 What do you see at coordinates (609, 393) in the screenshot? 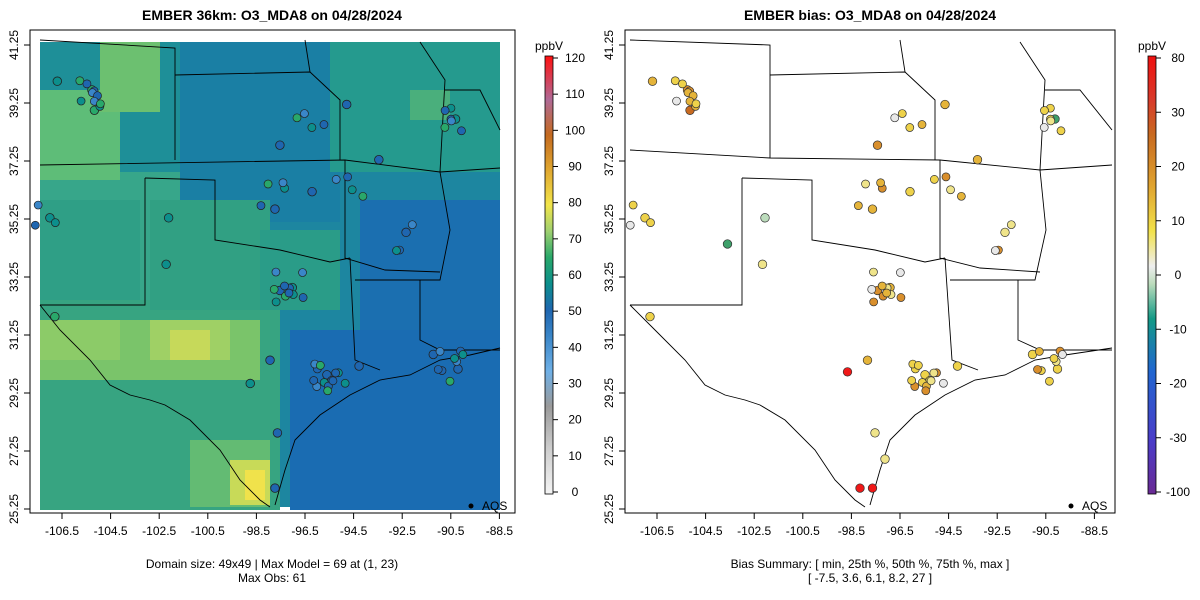
I see `y-tick-label: 29.25` at bounding box center [609, 393].